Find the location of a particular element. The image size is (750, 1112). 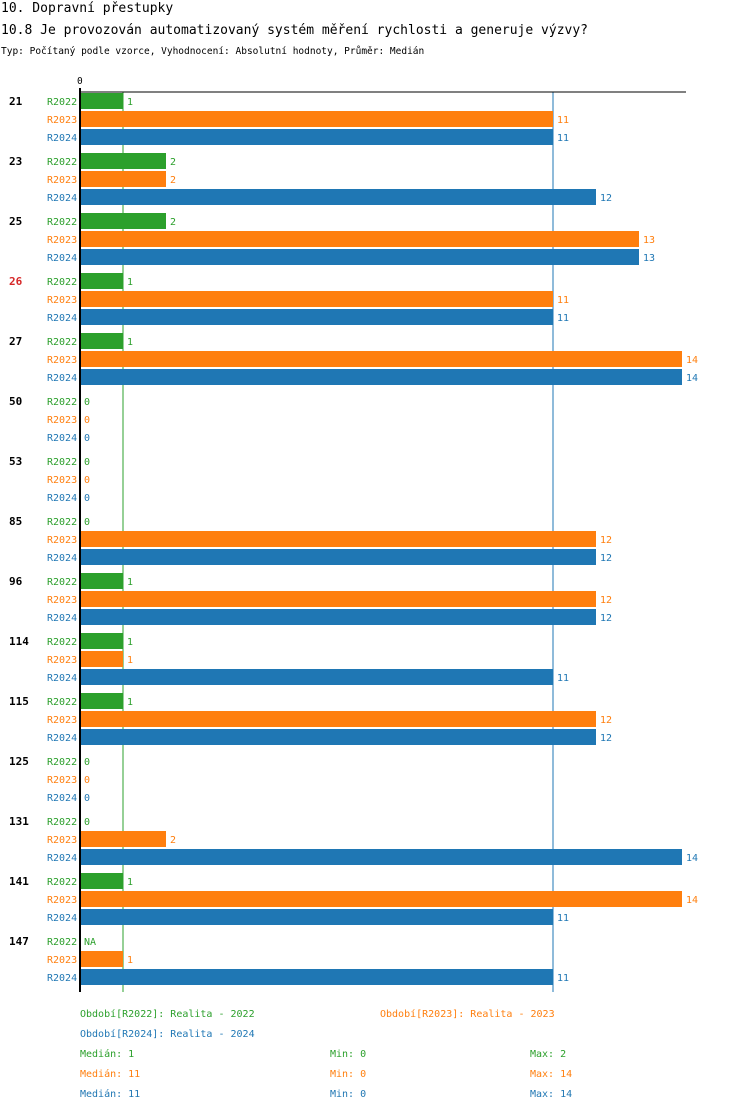

value-label: 13 is located at coordinates (649, 240).